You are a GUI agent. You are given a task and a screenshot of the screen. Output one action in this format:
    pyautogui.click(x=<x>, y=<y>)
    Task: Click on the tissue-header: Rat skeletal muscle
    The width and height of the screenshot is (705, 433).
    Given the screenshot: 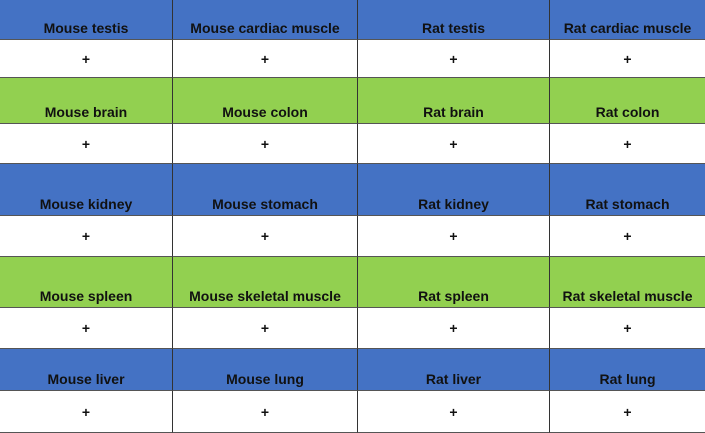 What is the action you would take?
    pyautogui.click(x=627, y=282)
    